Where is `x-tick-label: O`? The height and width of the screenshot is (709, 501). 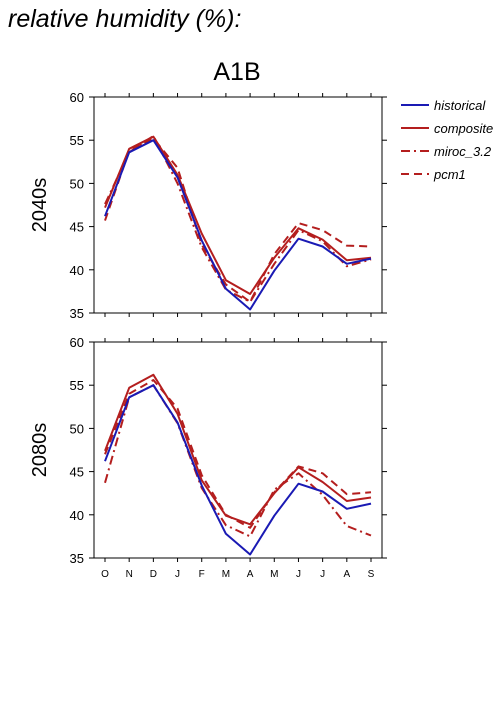
x-tick-label: O is located at coordinates (105, 574).